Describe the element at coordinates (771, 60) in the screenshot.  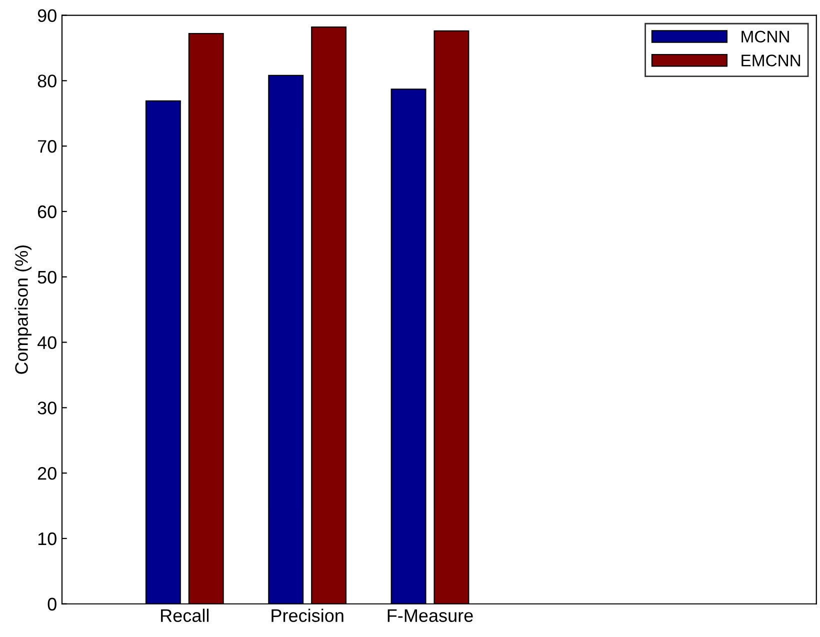
I see `legend-label: EMCNN` at that location.